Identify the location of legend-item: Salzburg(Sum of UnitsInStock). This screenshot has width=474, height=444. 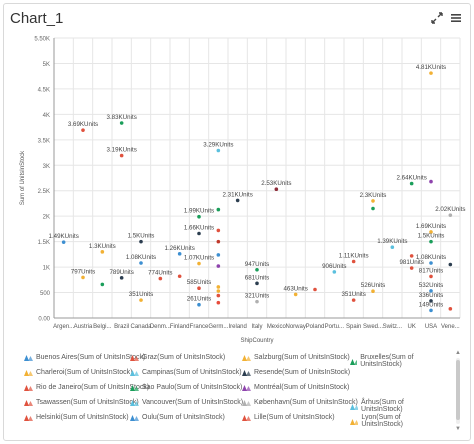
(296, 357).